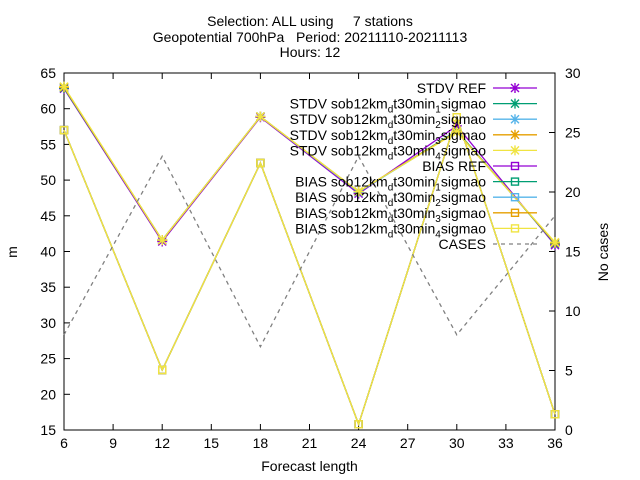 Image resolution: width=640 pixels, height=480 pixels. I want to click on y2-tick-label: 20, so click(573, 192).